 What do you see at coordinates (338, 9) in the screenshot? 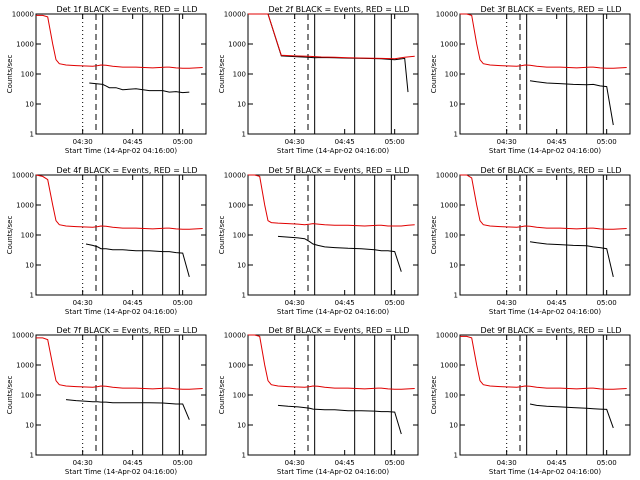
I see `panel-title: Det 2f BLACK = Events, RED = LLD` at bounding box center [338, 9].